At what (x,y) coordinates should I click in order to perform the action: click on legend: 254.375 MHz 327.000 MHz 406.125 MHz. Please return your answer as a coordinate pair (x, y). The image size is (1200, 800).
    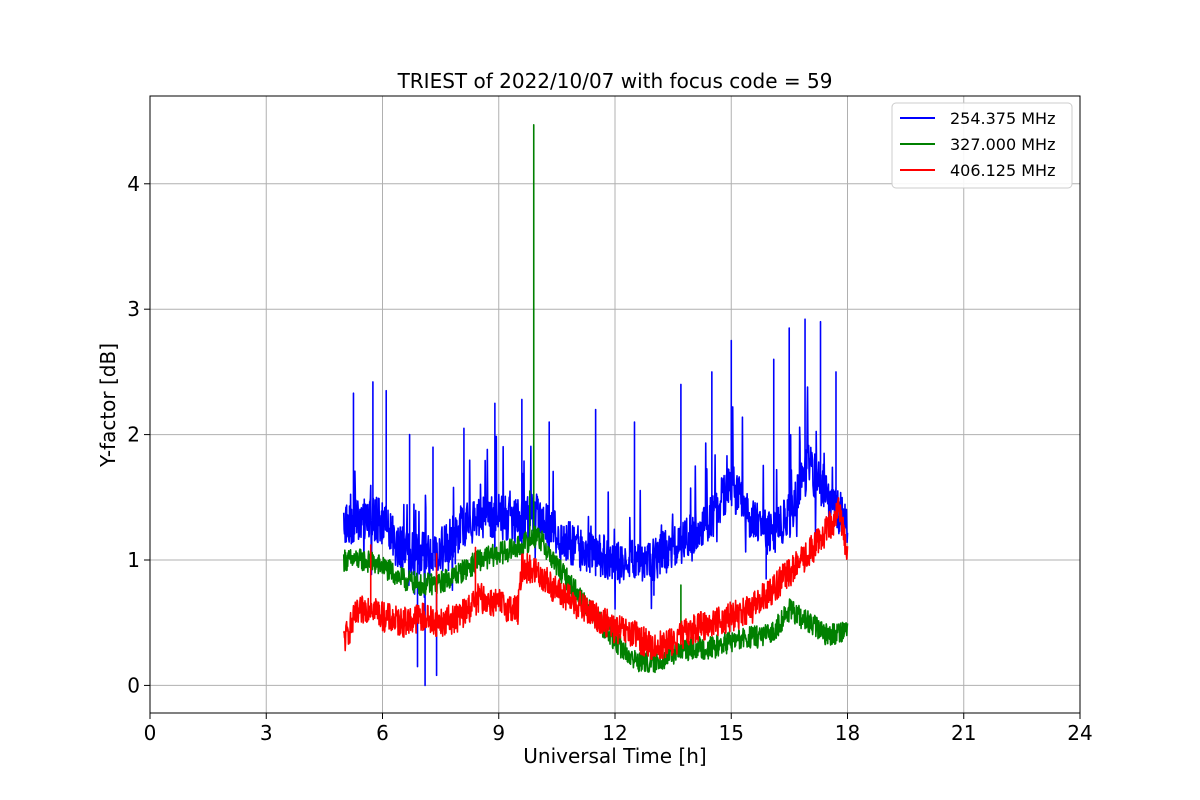
    Looking at the image, I should click on (982, 145).